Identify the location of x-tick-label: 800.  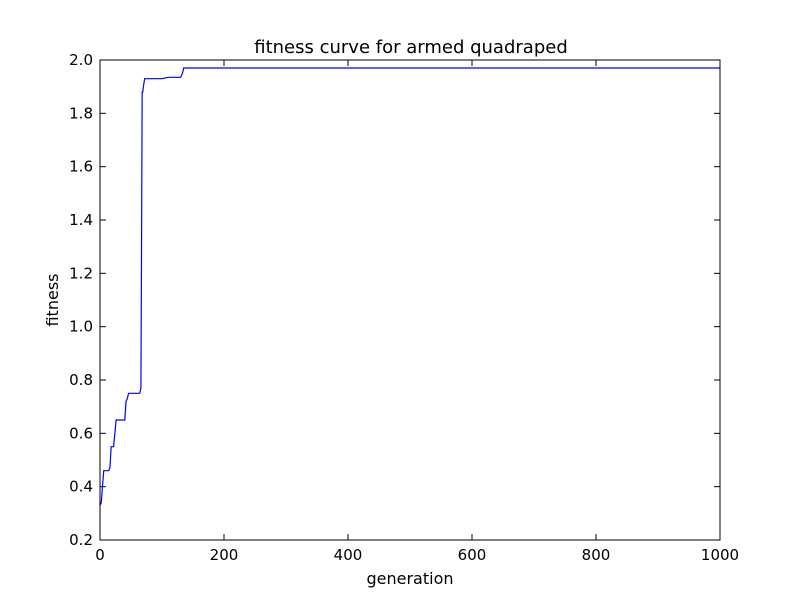
(596, 555).